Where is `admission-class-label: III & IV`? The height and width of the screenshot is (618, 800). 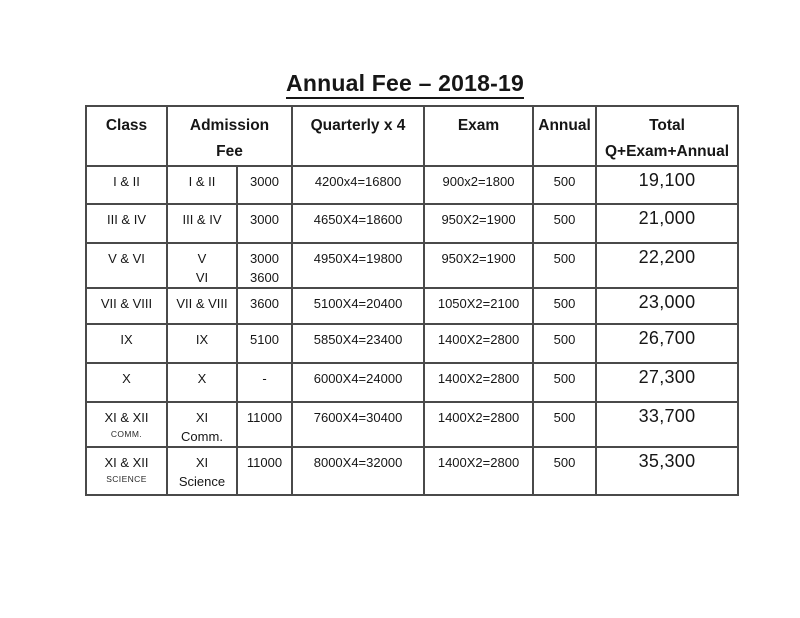
admission-class-label: III & IV is located at coordinates (202, 219).